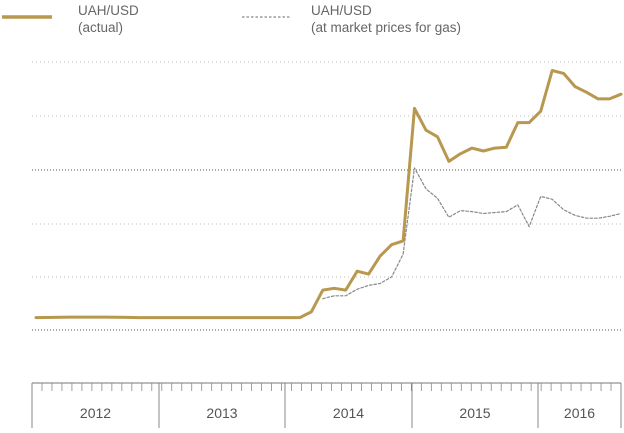 The height and width of the screenshot is (433, 624). What do you see at coordinates (579, 413) in the screenshot?
I see `x-tick-label: 2016` at bounding box center [579, 413].